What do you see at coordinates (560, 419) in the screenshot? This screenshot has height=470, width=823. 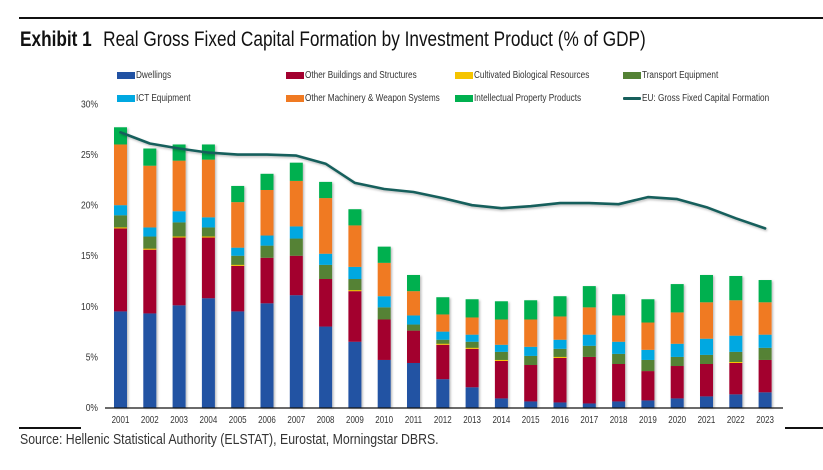 I see `x-tick-label: 2016` at bounding box center [560, 419].